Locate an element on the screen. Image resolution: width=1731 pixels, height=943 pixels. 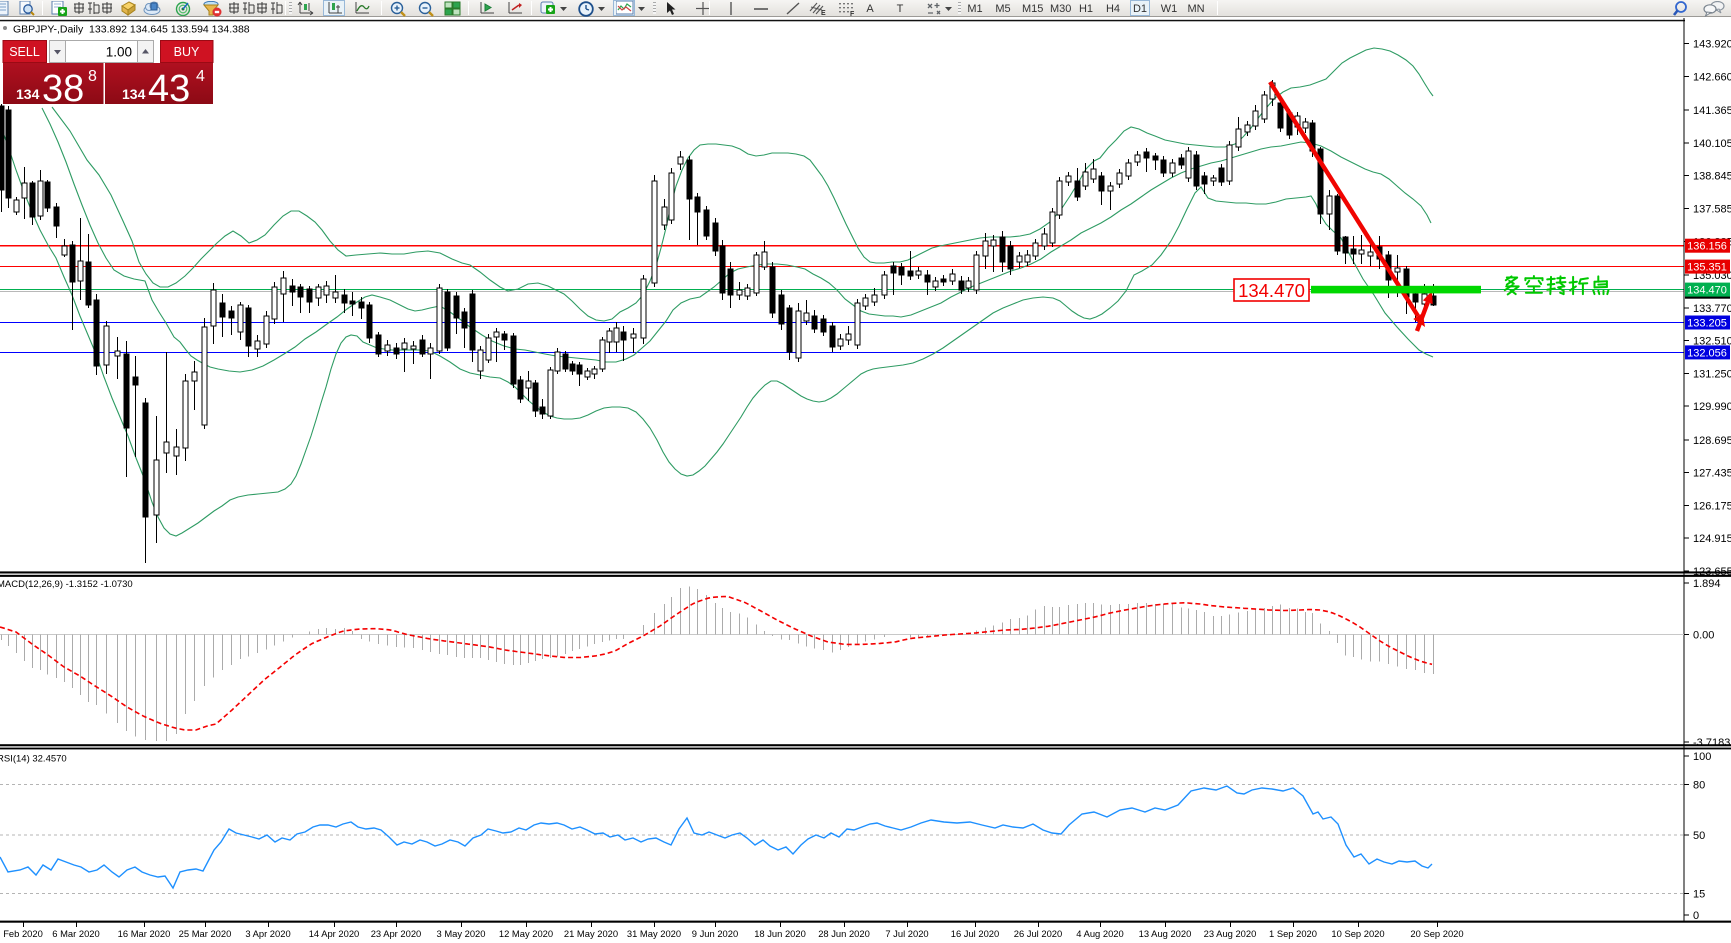
svg-text: 136.156 is located at coordinates (1707, 247).